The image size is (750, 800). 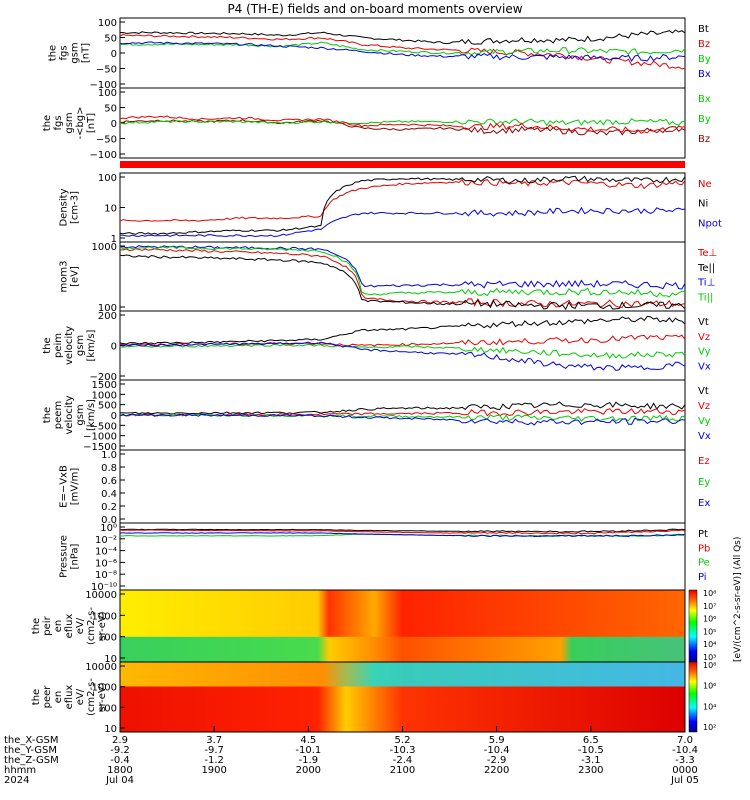 What do you see at coordinates (110, 109) in the screenshot?
I see `ytick-label: 50` at bounding box center [110, 109].